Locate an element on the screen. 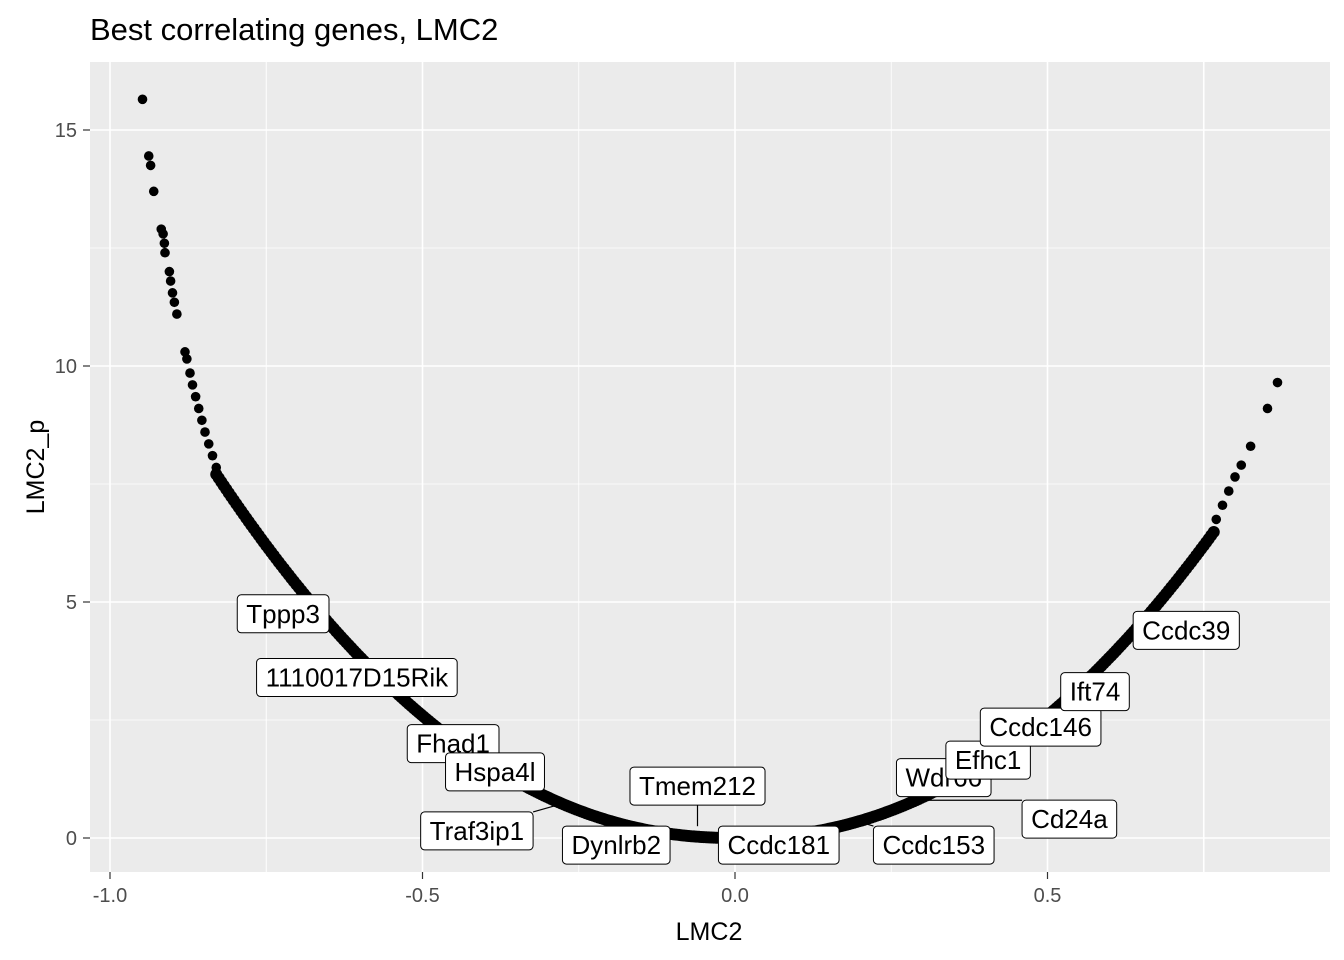 This screenshot has height=960, width=1344. gene-label-text: Cd24a is located at coordinates (1069, 819).